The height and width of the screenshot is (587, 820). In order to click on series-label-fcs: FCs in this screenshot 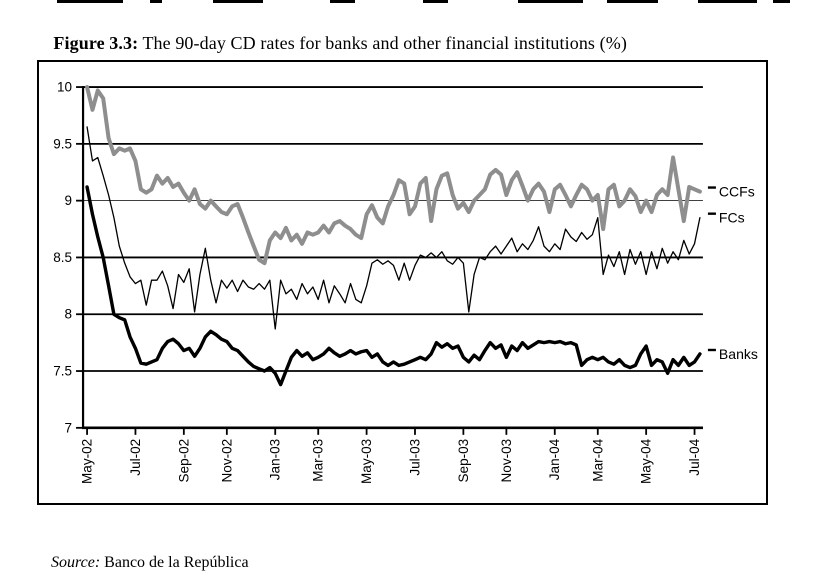, I will do `click(732, 218)`.